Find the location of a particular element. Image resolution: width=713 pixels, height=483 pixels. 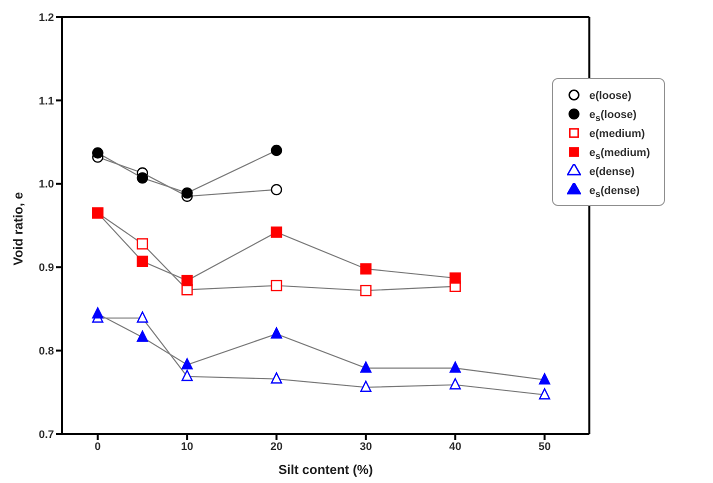

x-tick-label: 10 is located at coordinates (187, 446).